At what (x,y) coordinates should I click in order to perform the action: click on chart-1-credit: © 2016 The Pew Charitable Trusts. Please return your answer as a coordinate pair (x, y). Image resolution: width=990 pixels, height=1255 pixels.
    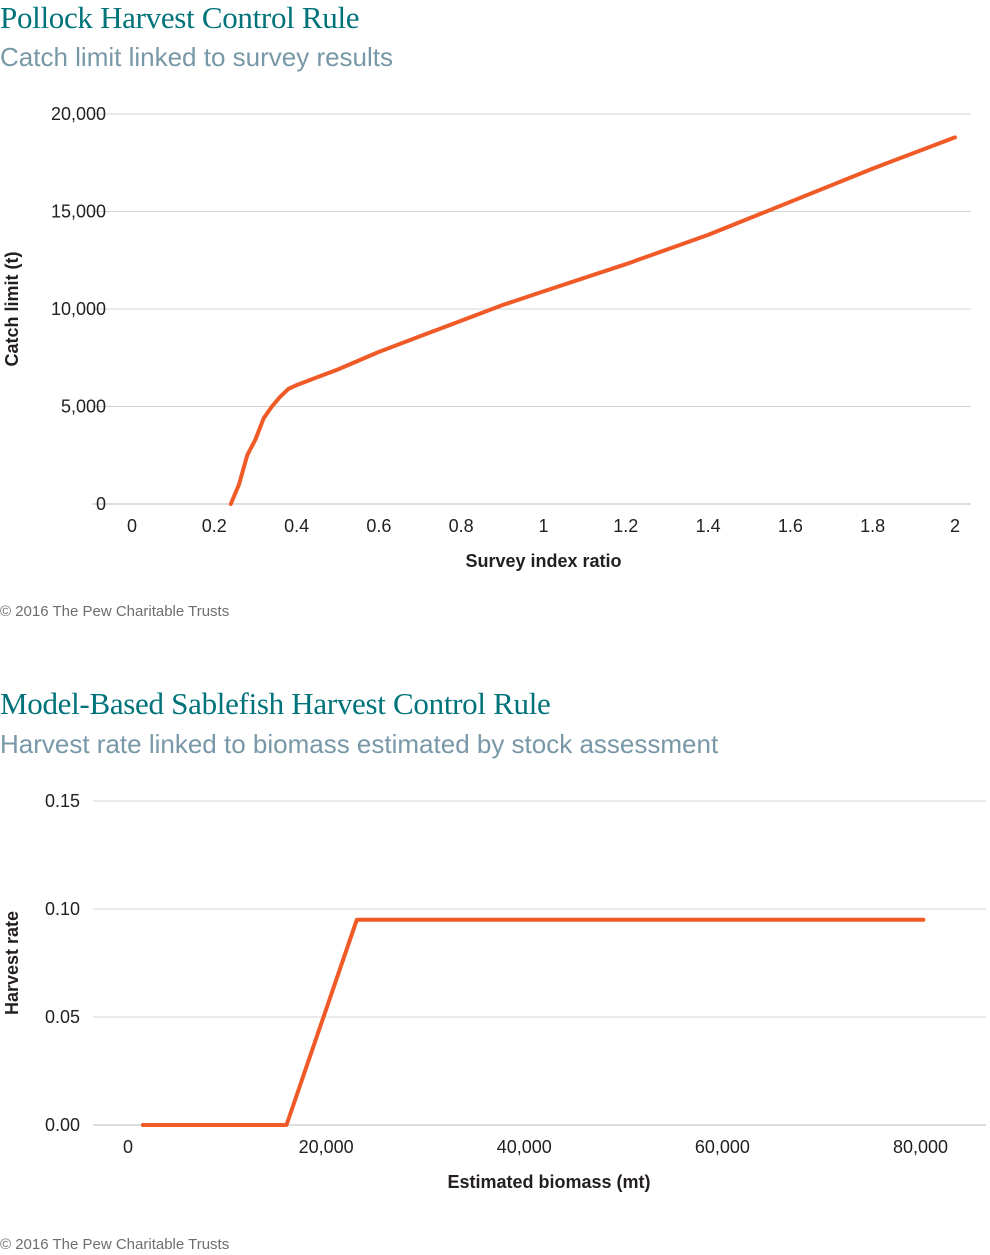
    Looking at the image, I should click on (115, 611).